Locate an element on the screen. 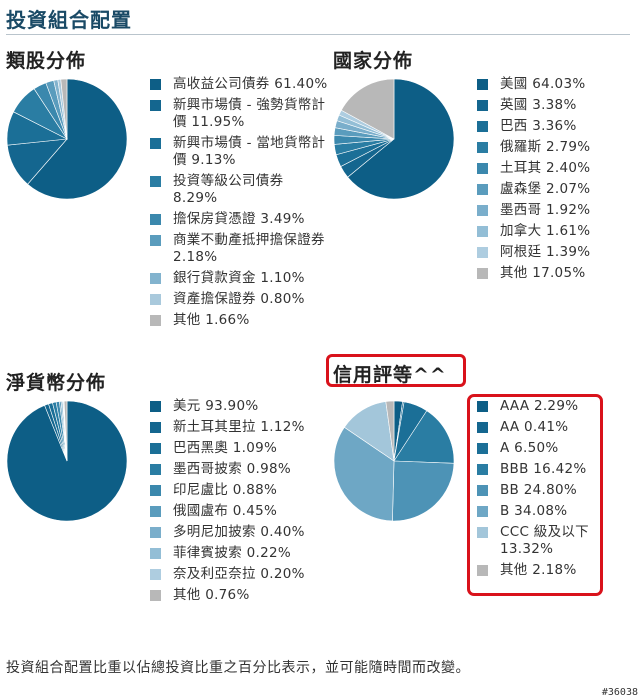  legend-label: 墨西哥披索 0.98% is located at coordinates (232, 469).